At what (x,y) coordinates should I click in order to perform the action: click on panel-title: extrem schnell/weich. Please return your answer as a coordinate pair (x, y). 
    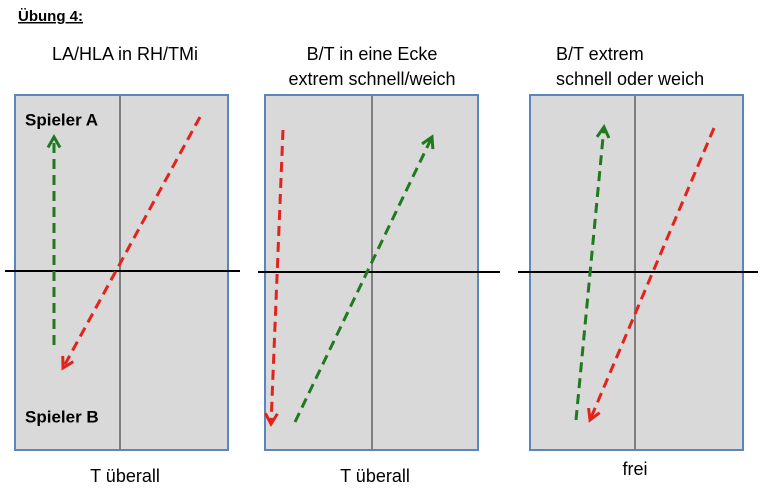
    Looking at the image, I should click on (371, 79).